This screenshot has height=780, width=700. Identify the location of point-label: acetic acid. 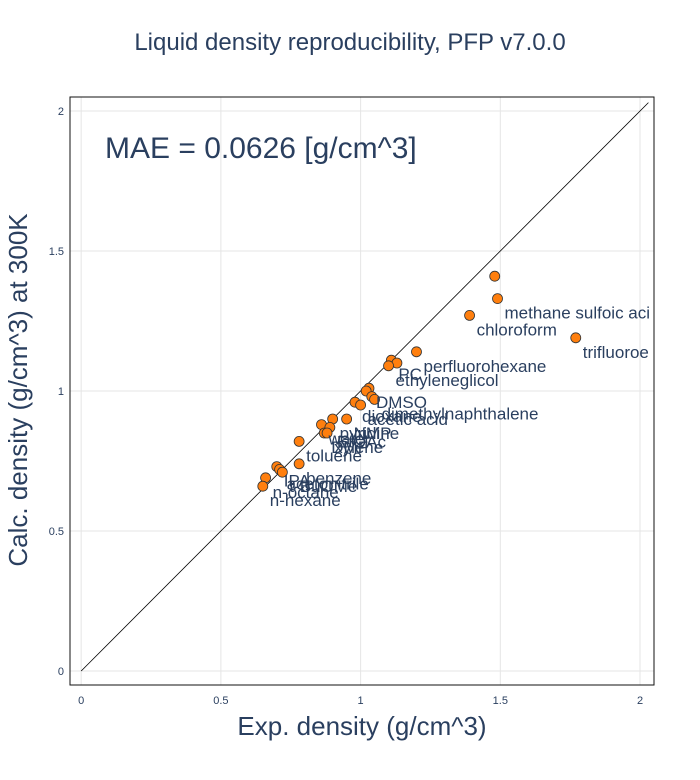
(408, 419).